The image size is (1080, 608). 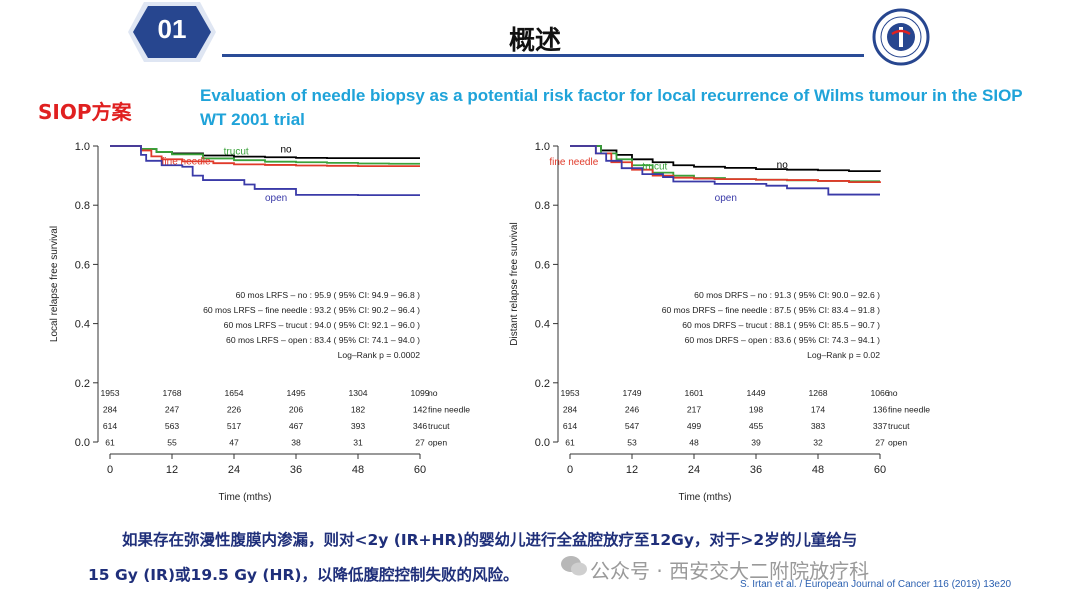 What do you see at coordinates (880, 470) in the screenshot?
I see `drfs-x-tick-label: 60` at bounding box center [880, 470].